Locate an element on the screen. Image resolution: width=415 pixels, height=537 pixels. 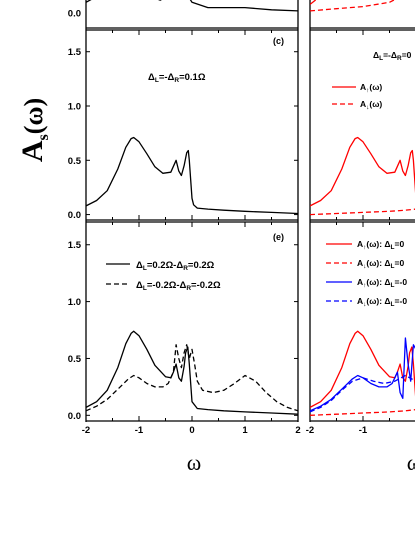
svg-text: As(ω) is located at coordinates (34, 130).